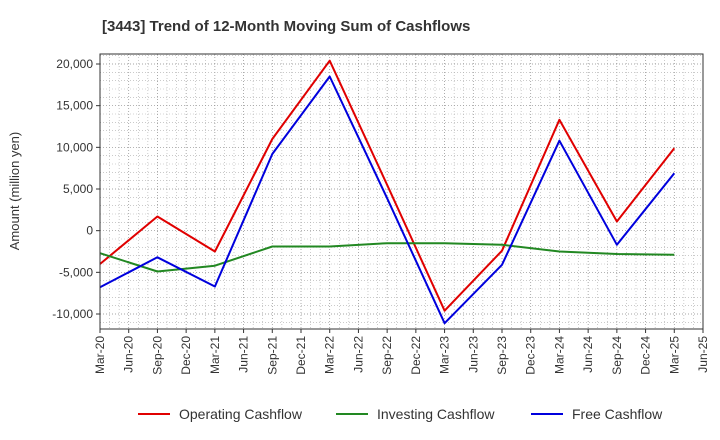 The image size is (720, 440). What do you see at coordinates (74, 106) in the screenshot?
I see `y-tick-label: 15,000` at bounding box center [74, 106].